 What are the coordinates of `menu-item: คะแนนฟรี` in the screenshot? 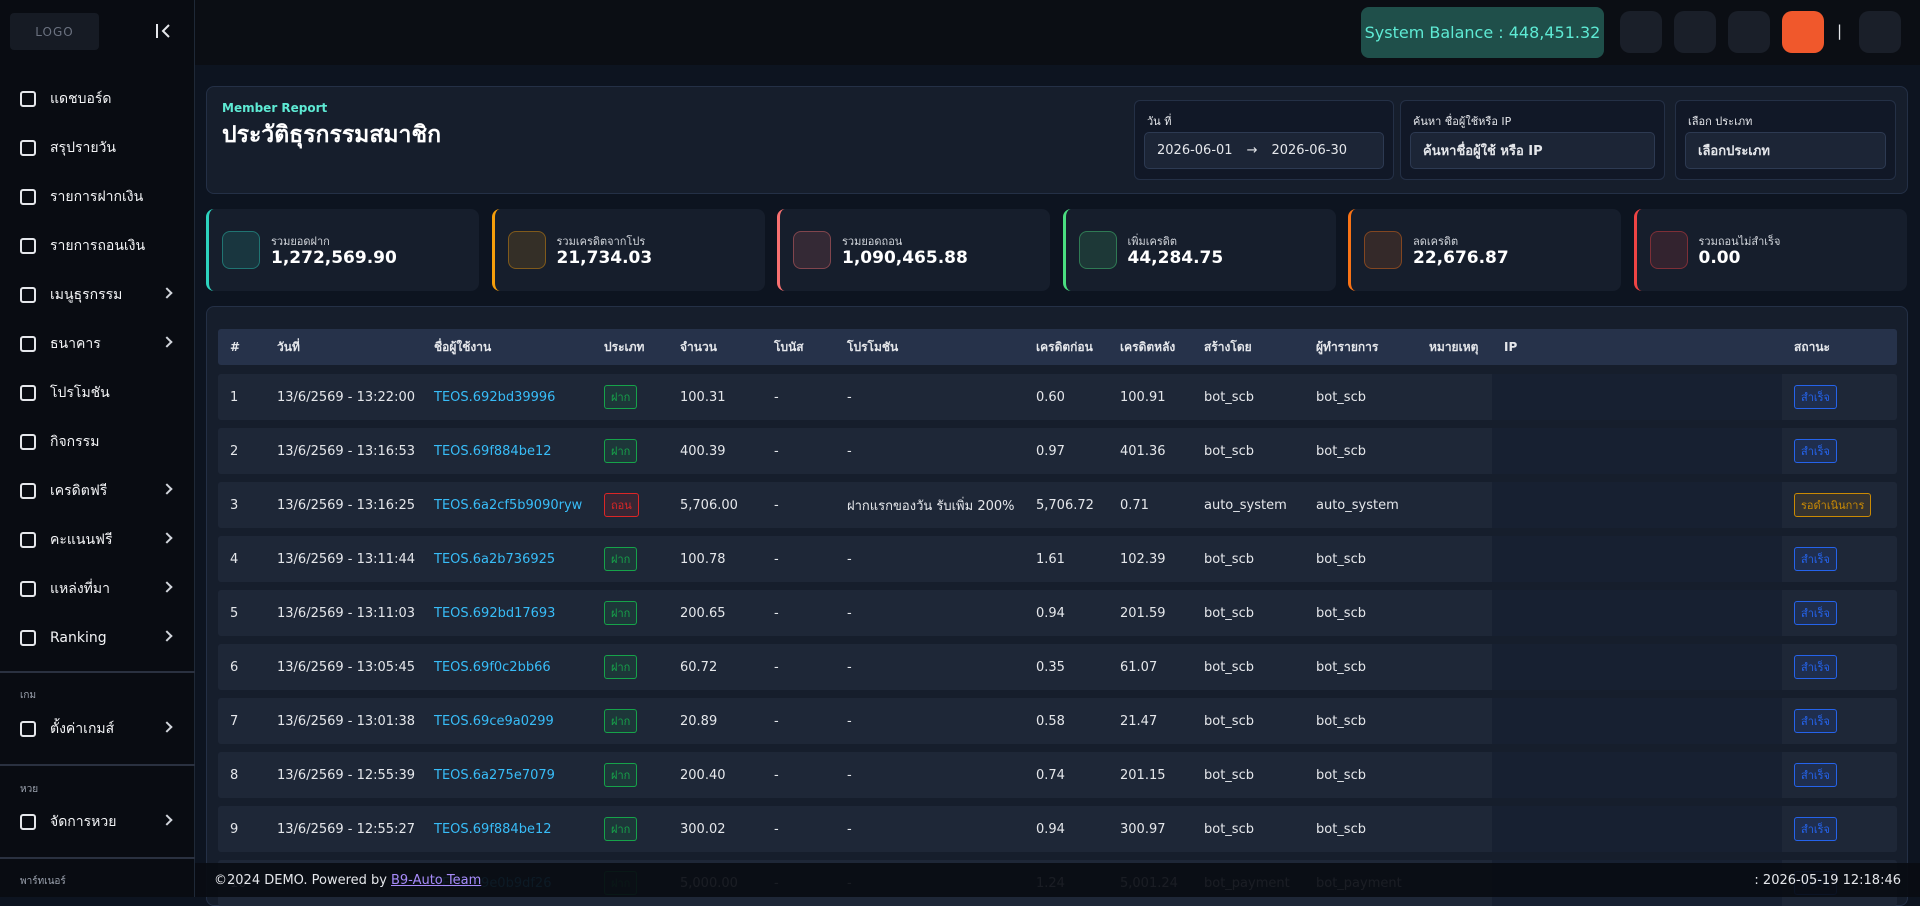 It's located at (97, 540).